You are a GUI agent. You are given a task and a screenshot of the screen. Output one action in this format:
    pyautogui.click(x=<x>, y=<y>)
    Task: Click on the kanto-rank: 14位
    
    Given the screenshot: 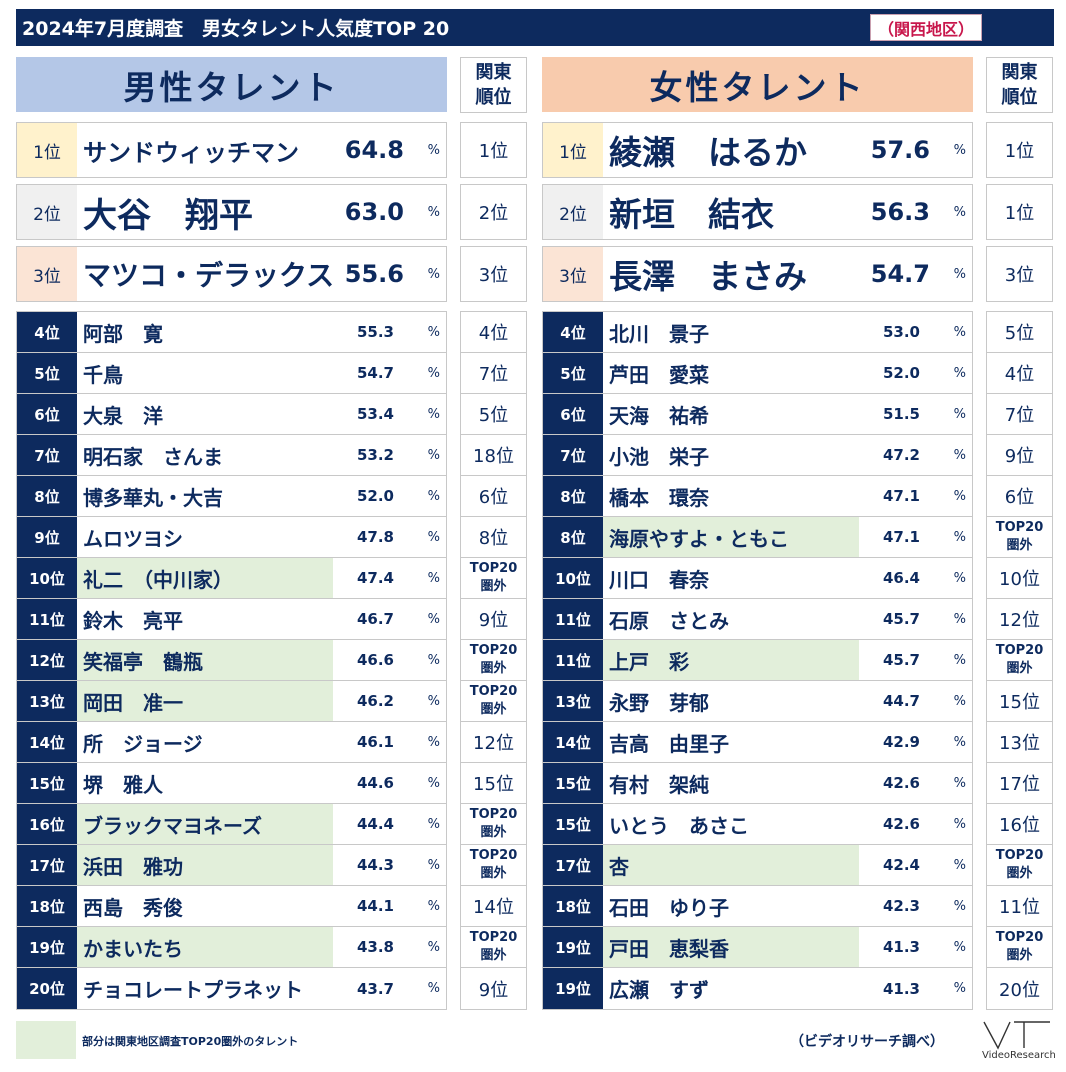 What is the action you would take?
    pyautogui.click(x=493, y=906)
    